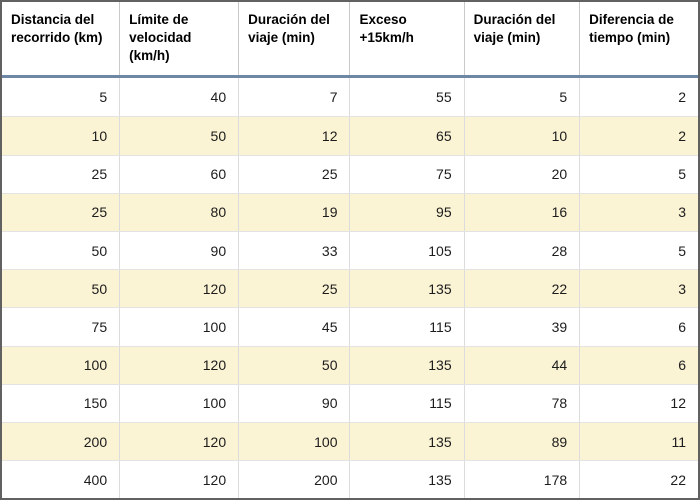 This screenshot has width=700, height=500. Describe the element at coordinates (179, 40) in the screenshot. I see `column-header: Límite de velocidad (km/h)` at that location.